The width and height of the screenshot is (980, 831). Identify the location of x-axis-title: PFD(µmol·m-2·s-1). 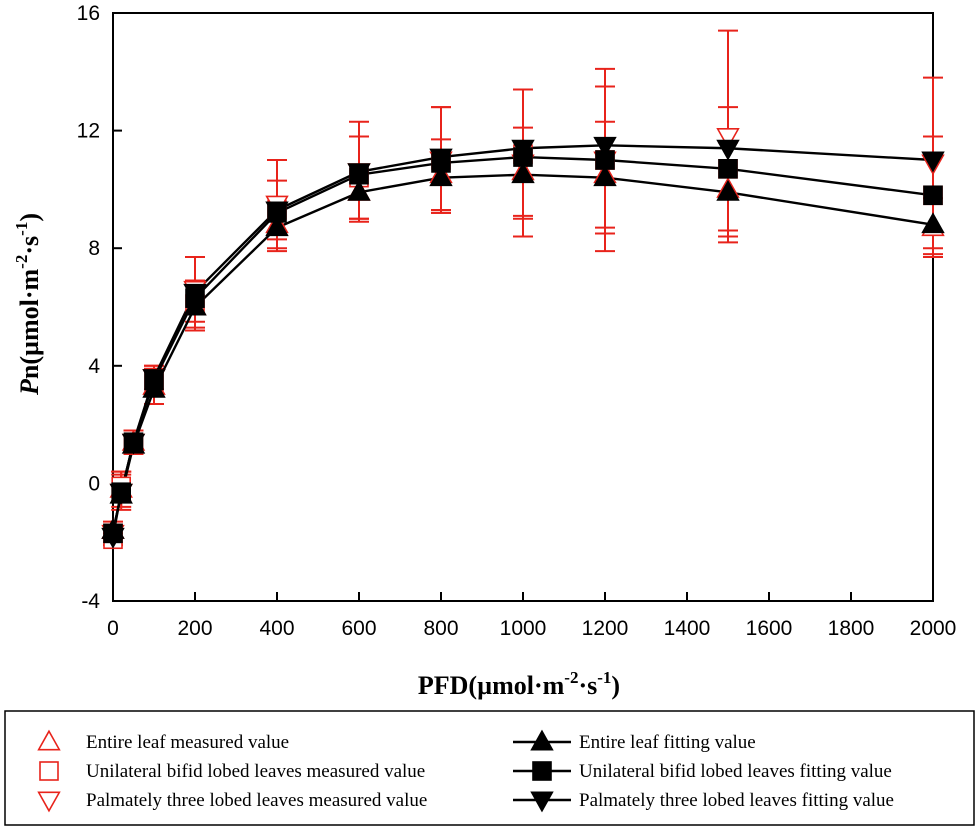
(519, 684).